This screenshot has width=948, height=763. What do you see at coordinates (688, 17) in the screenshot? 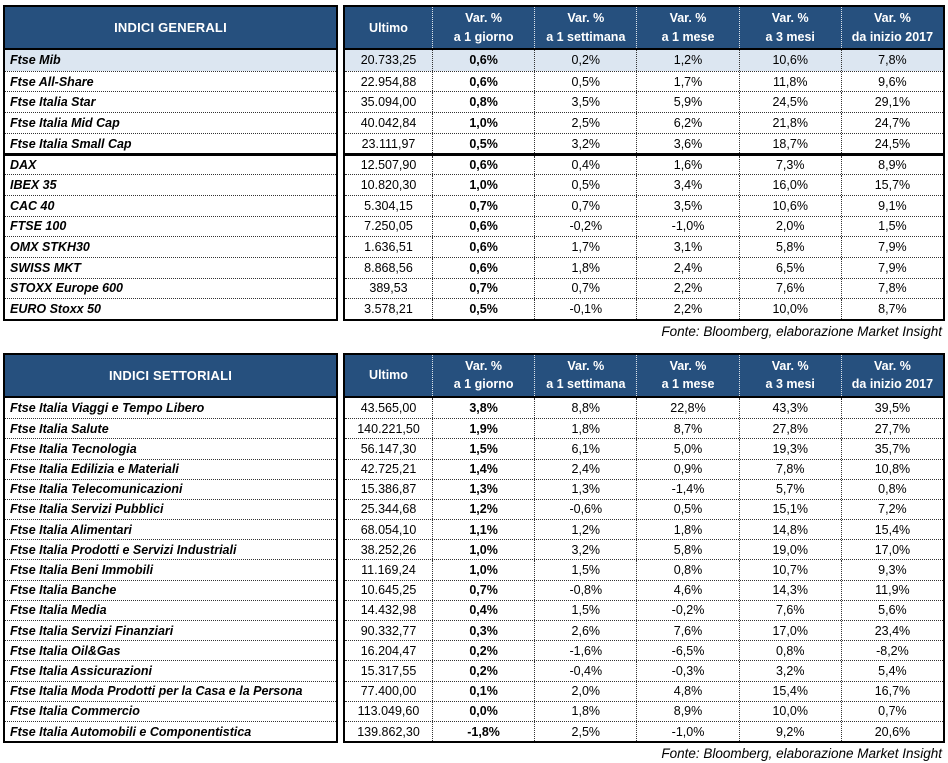
I see `var-header-line1: Var. %` at bounding box center [688, 17].